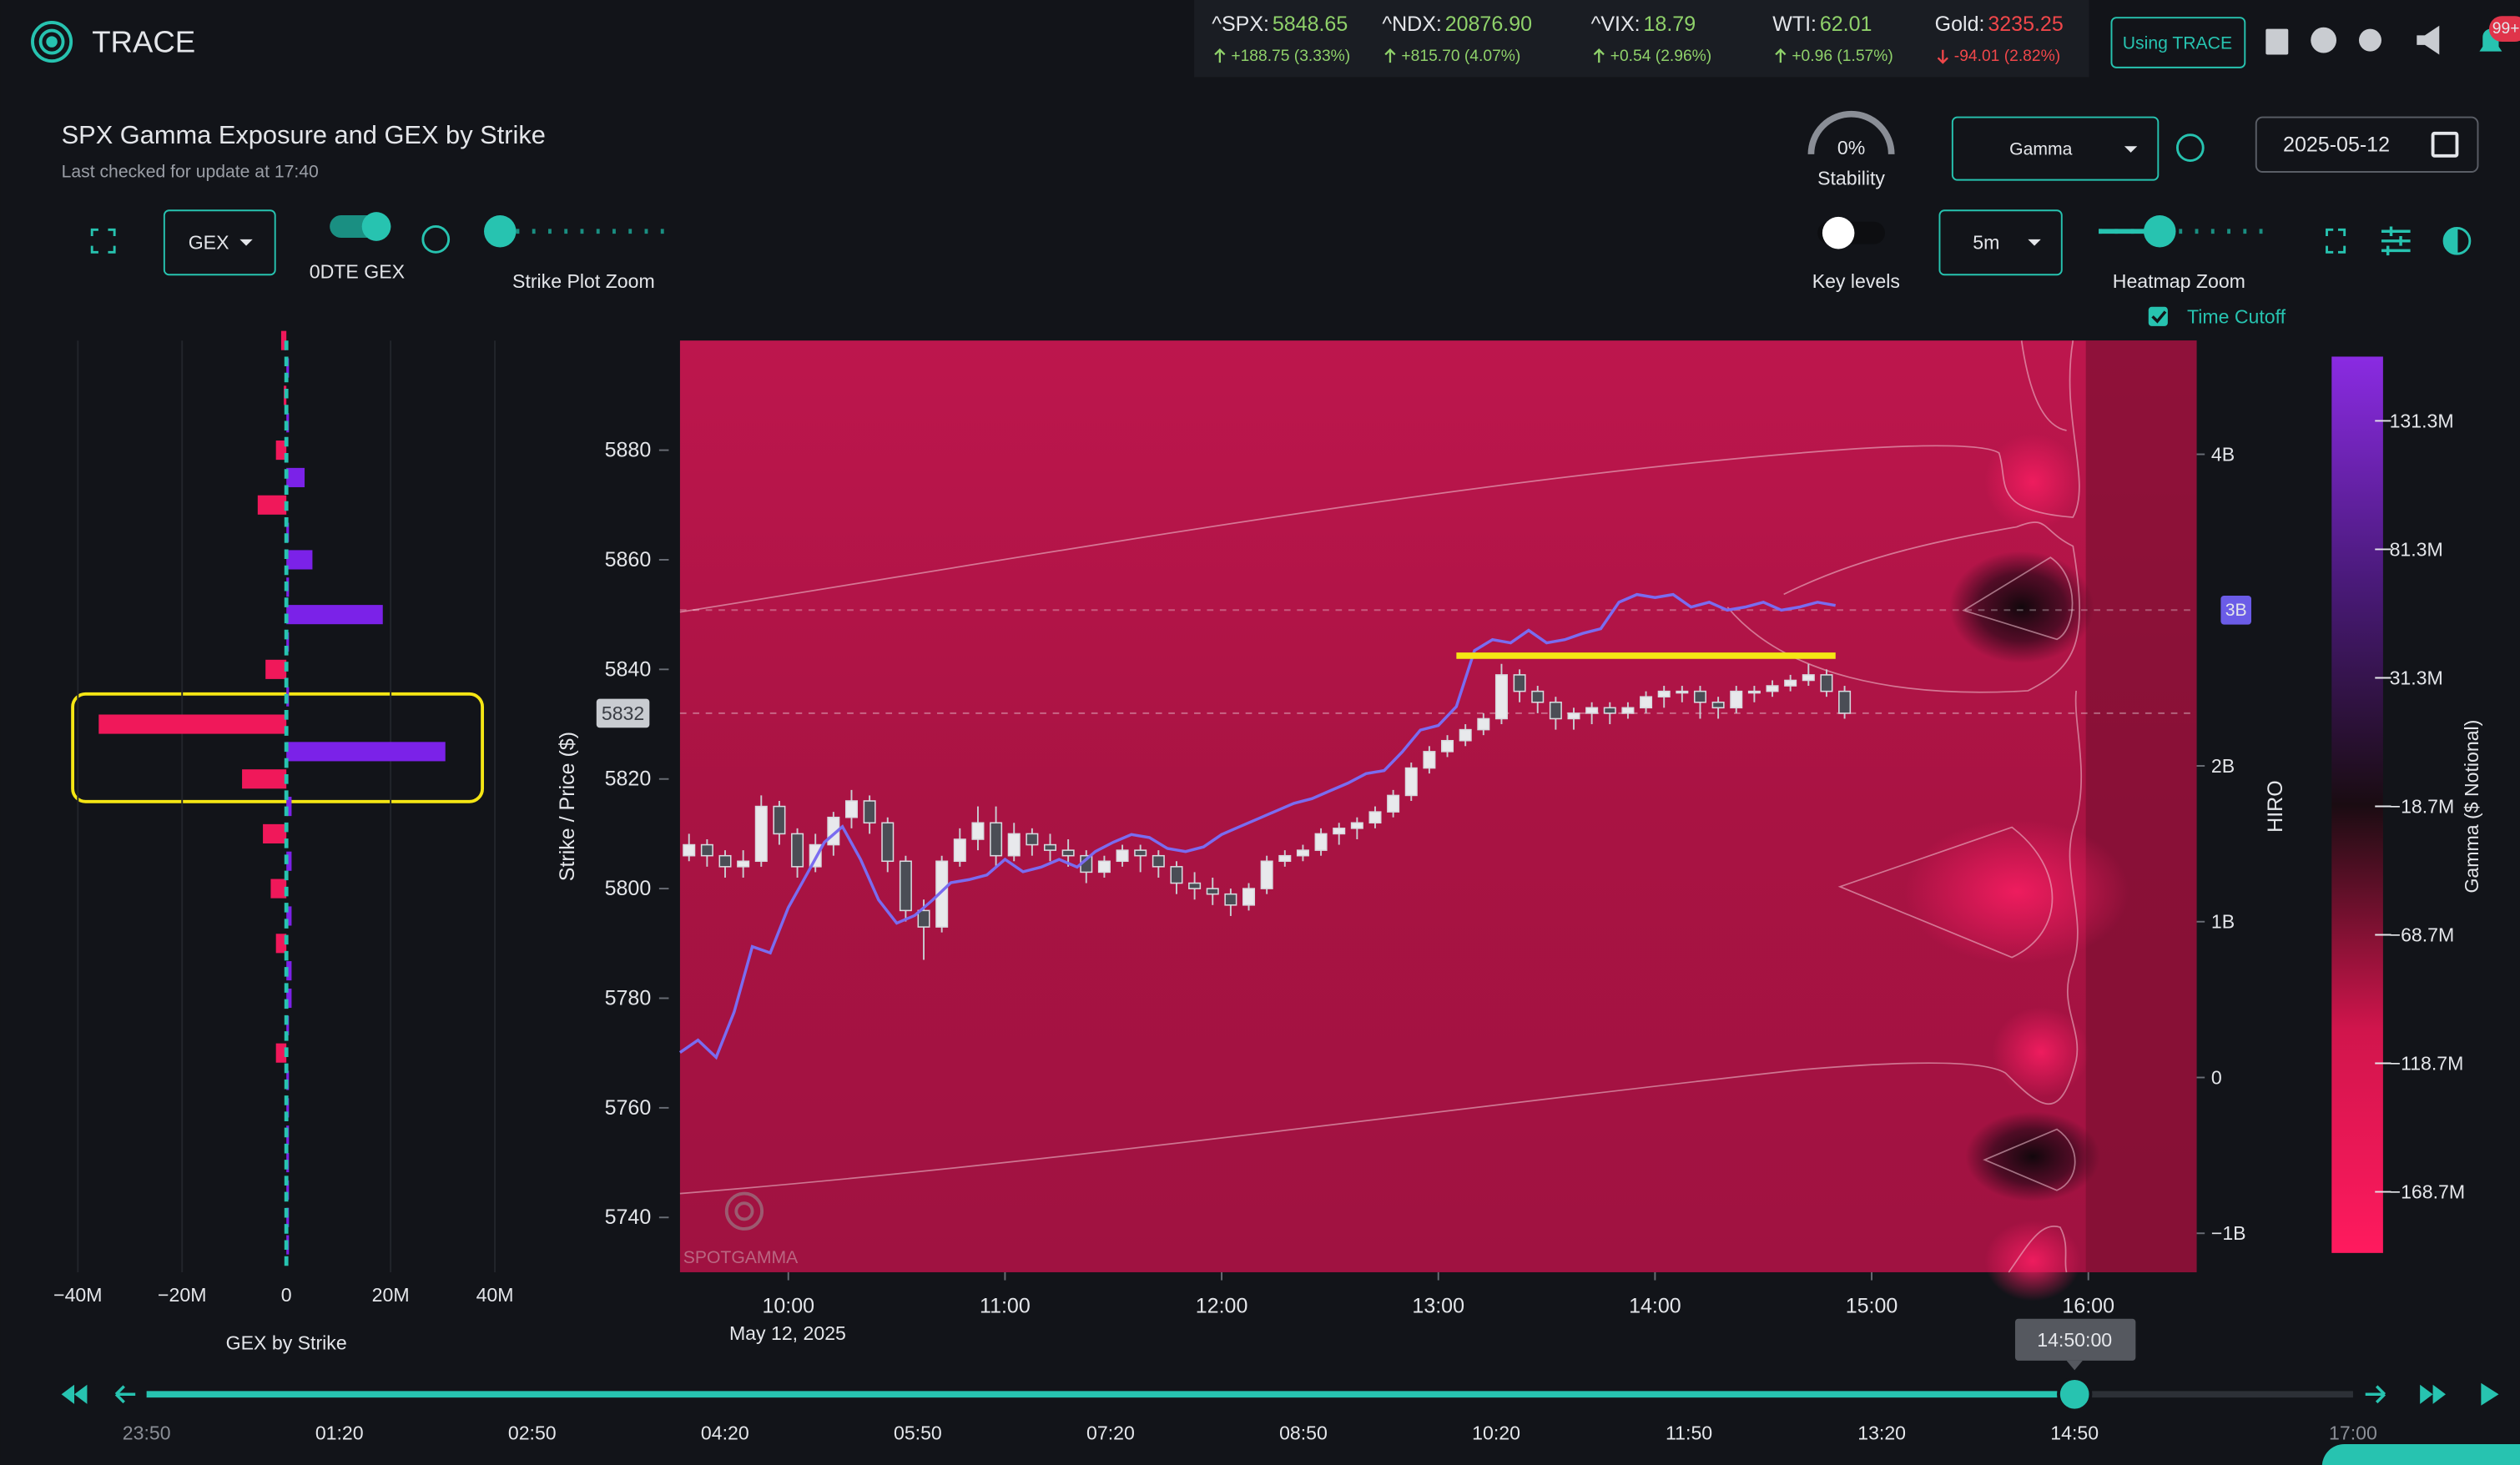 The height and width of the screenshot is (1465, 2520). Describe the element at coordinates (583, 281) in the screenshot. I see `strike-zoom-label: Strike Plot Zoom` at that location.